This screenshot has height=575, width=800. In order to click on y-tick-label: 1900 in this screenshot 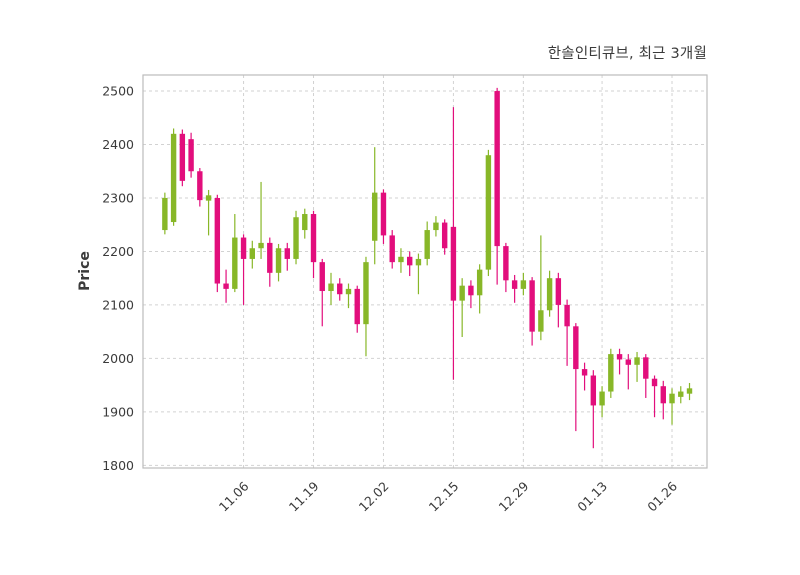, I will do `click(118, 411)`.